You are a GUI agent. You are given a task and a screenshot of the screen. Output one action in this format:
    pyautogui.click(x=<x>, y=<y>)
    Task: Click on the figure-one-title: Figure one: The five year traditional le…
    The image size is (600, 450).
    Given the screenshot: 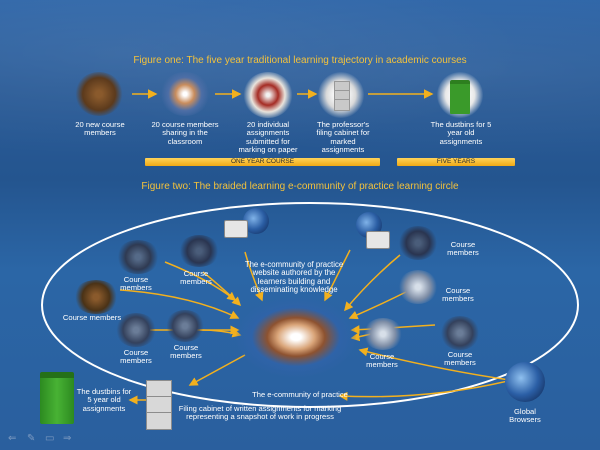 What is the action you would take?
    pyautogui.click(x=300, y=60)
    